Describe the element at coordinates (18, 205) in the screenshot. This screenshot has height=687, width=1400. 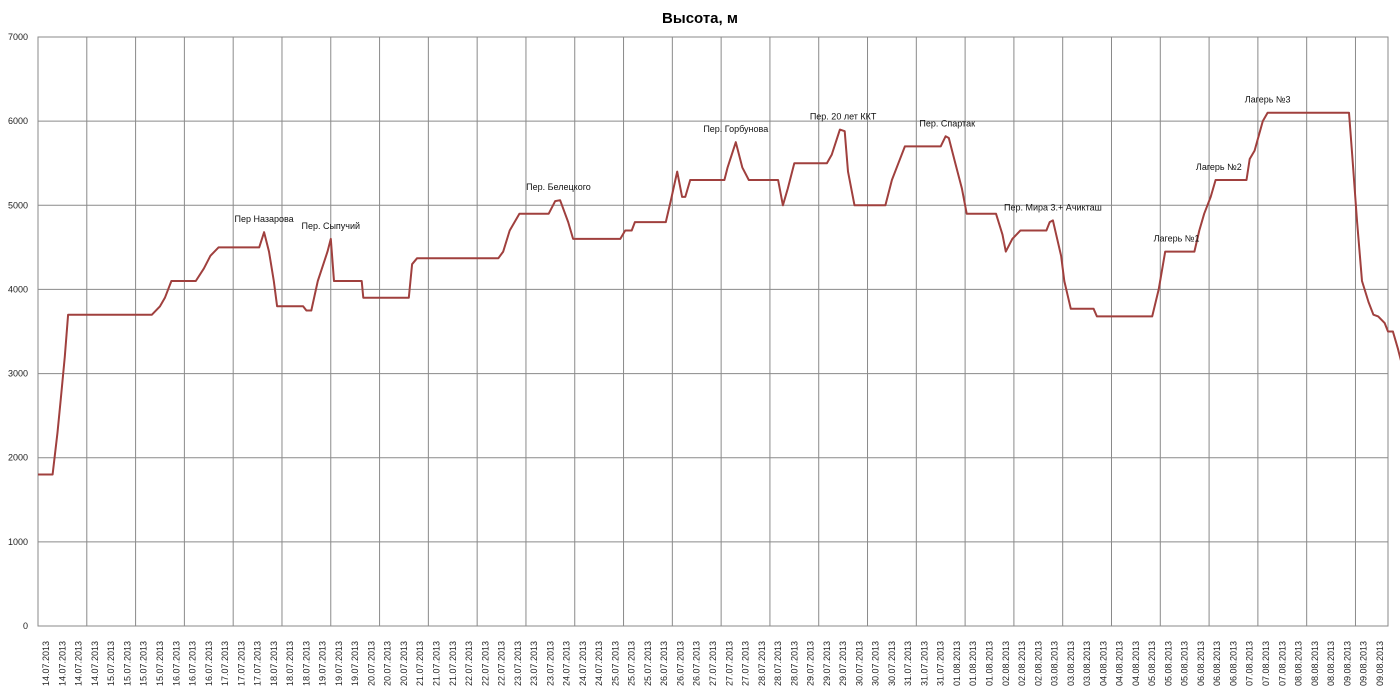
I see `y-tick-label: 5000` at that location.